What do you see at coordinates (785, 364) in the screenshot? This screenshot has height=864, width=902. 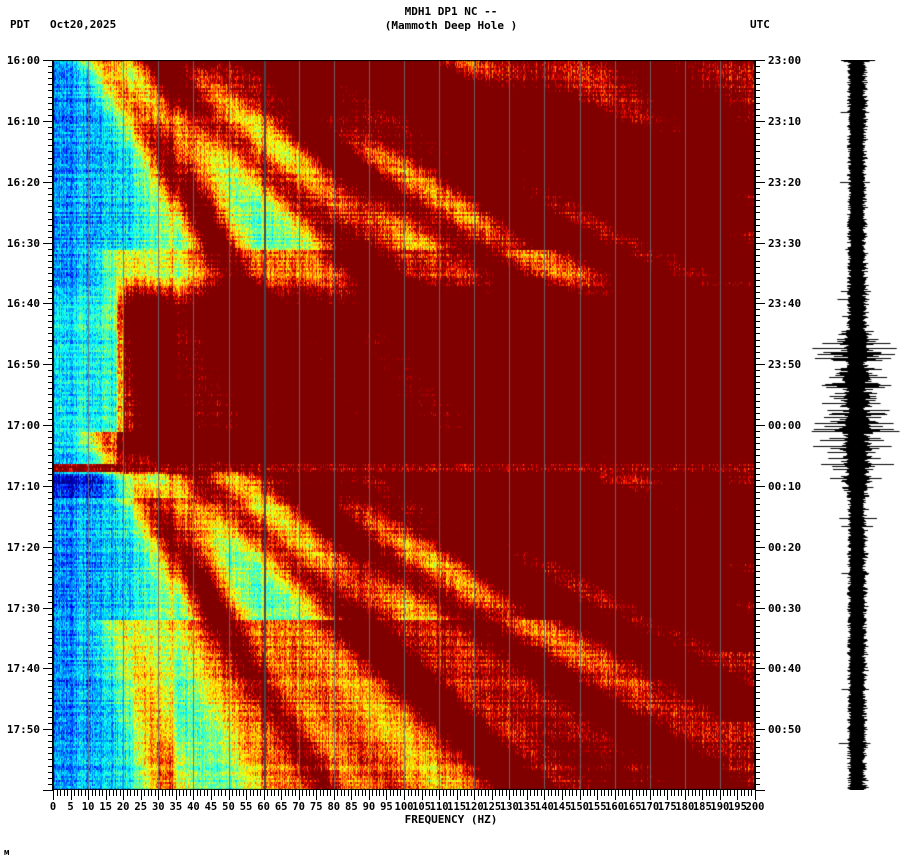 I see `y-axis-label-utc: 23:50` at bounding box center [785, 364].